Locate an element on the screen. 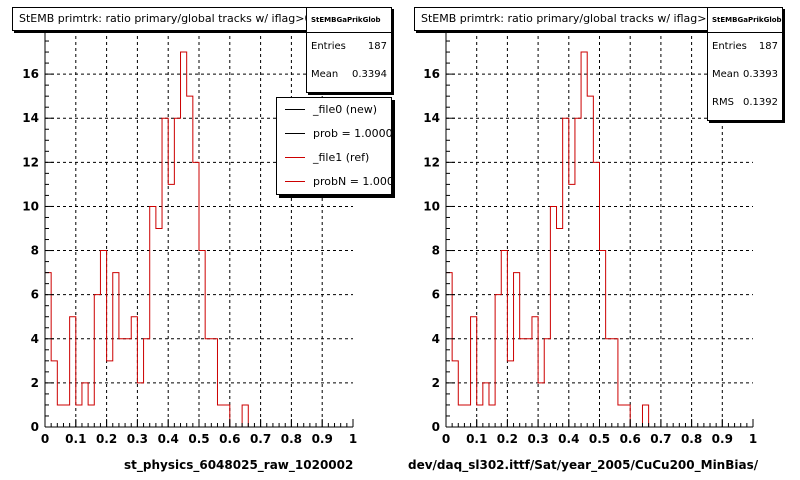 This screenshot has width=800, height=480. stats-mean-label-left: Mean is located at coordinates (325, 74).